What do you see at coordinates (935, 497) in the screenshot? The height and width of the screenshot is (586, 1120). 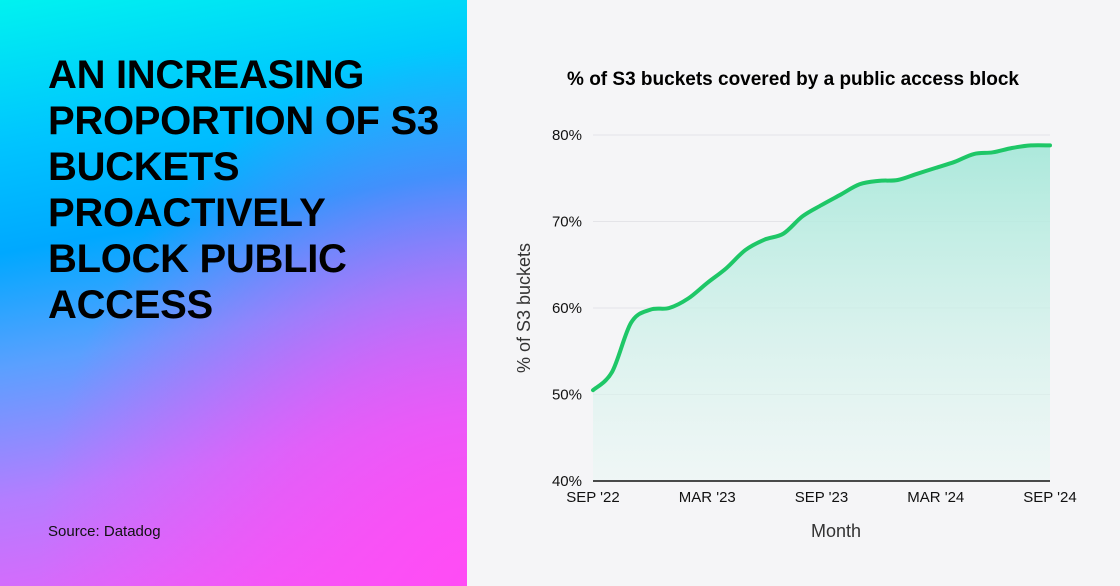 I see `x-tick-label: MAR '24` at bounding box center [935, 497].